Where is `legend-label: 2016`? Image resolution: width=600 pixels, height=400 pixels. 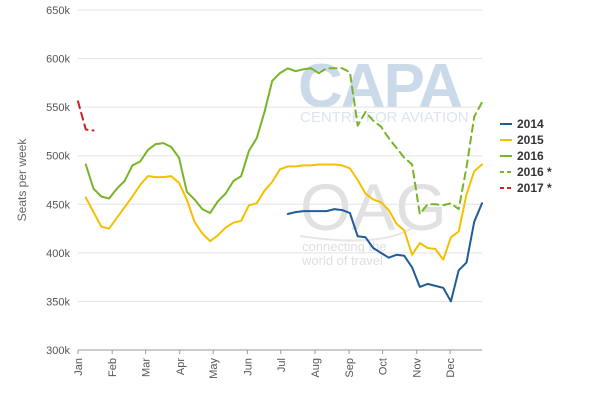
legend-label: 2016 is located at coordinates (530, 156).